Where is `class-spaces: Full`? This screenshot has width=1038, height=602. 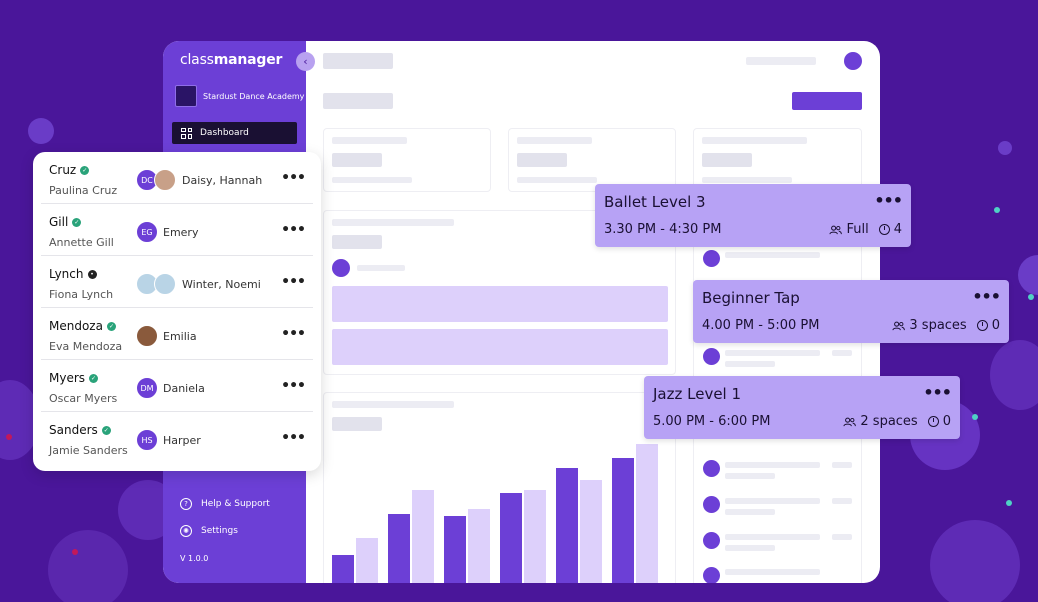
class-spaces: Full is located at coordinates (857, 229).